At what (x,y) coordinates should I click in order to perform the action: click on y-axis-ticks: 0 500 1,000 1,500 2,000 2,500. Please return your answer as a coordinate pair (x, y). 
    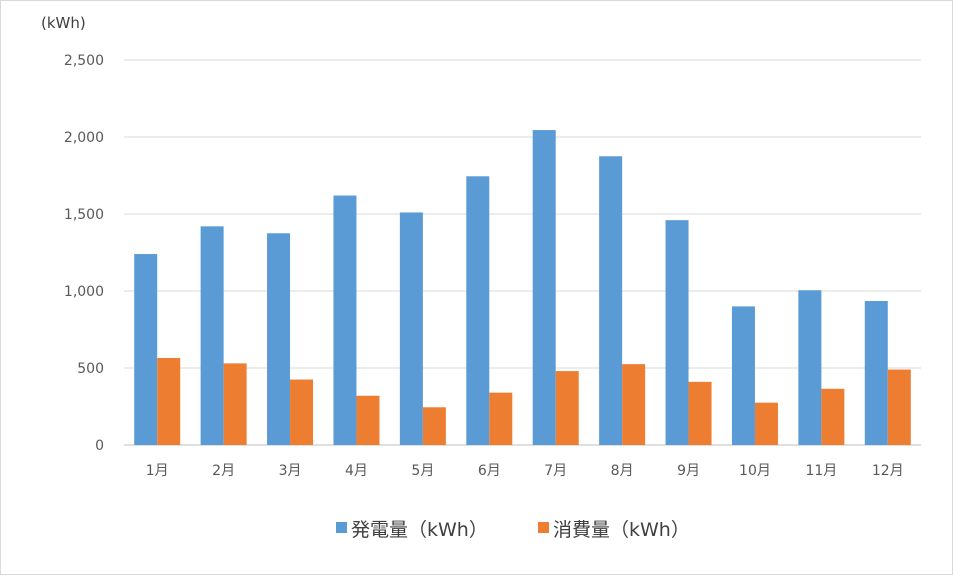
    Looking at the image, I should click on (84, 253).